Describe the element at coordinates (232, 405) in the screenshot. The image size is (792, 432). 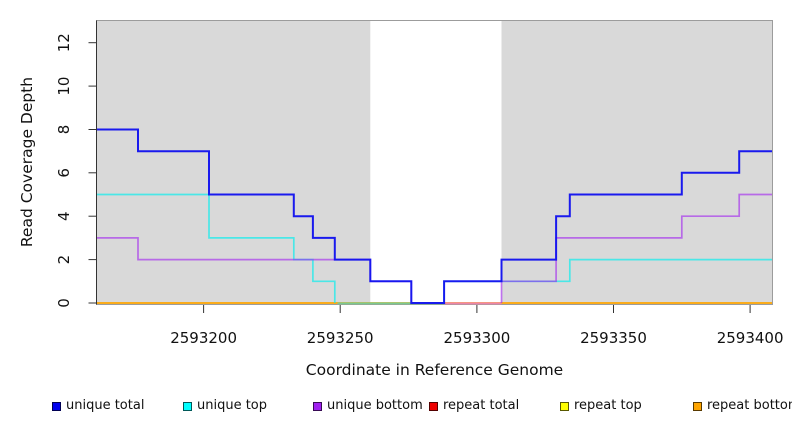
I see `legend-label: unique top` at that location.